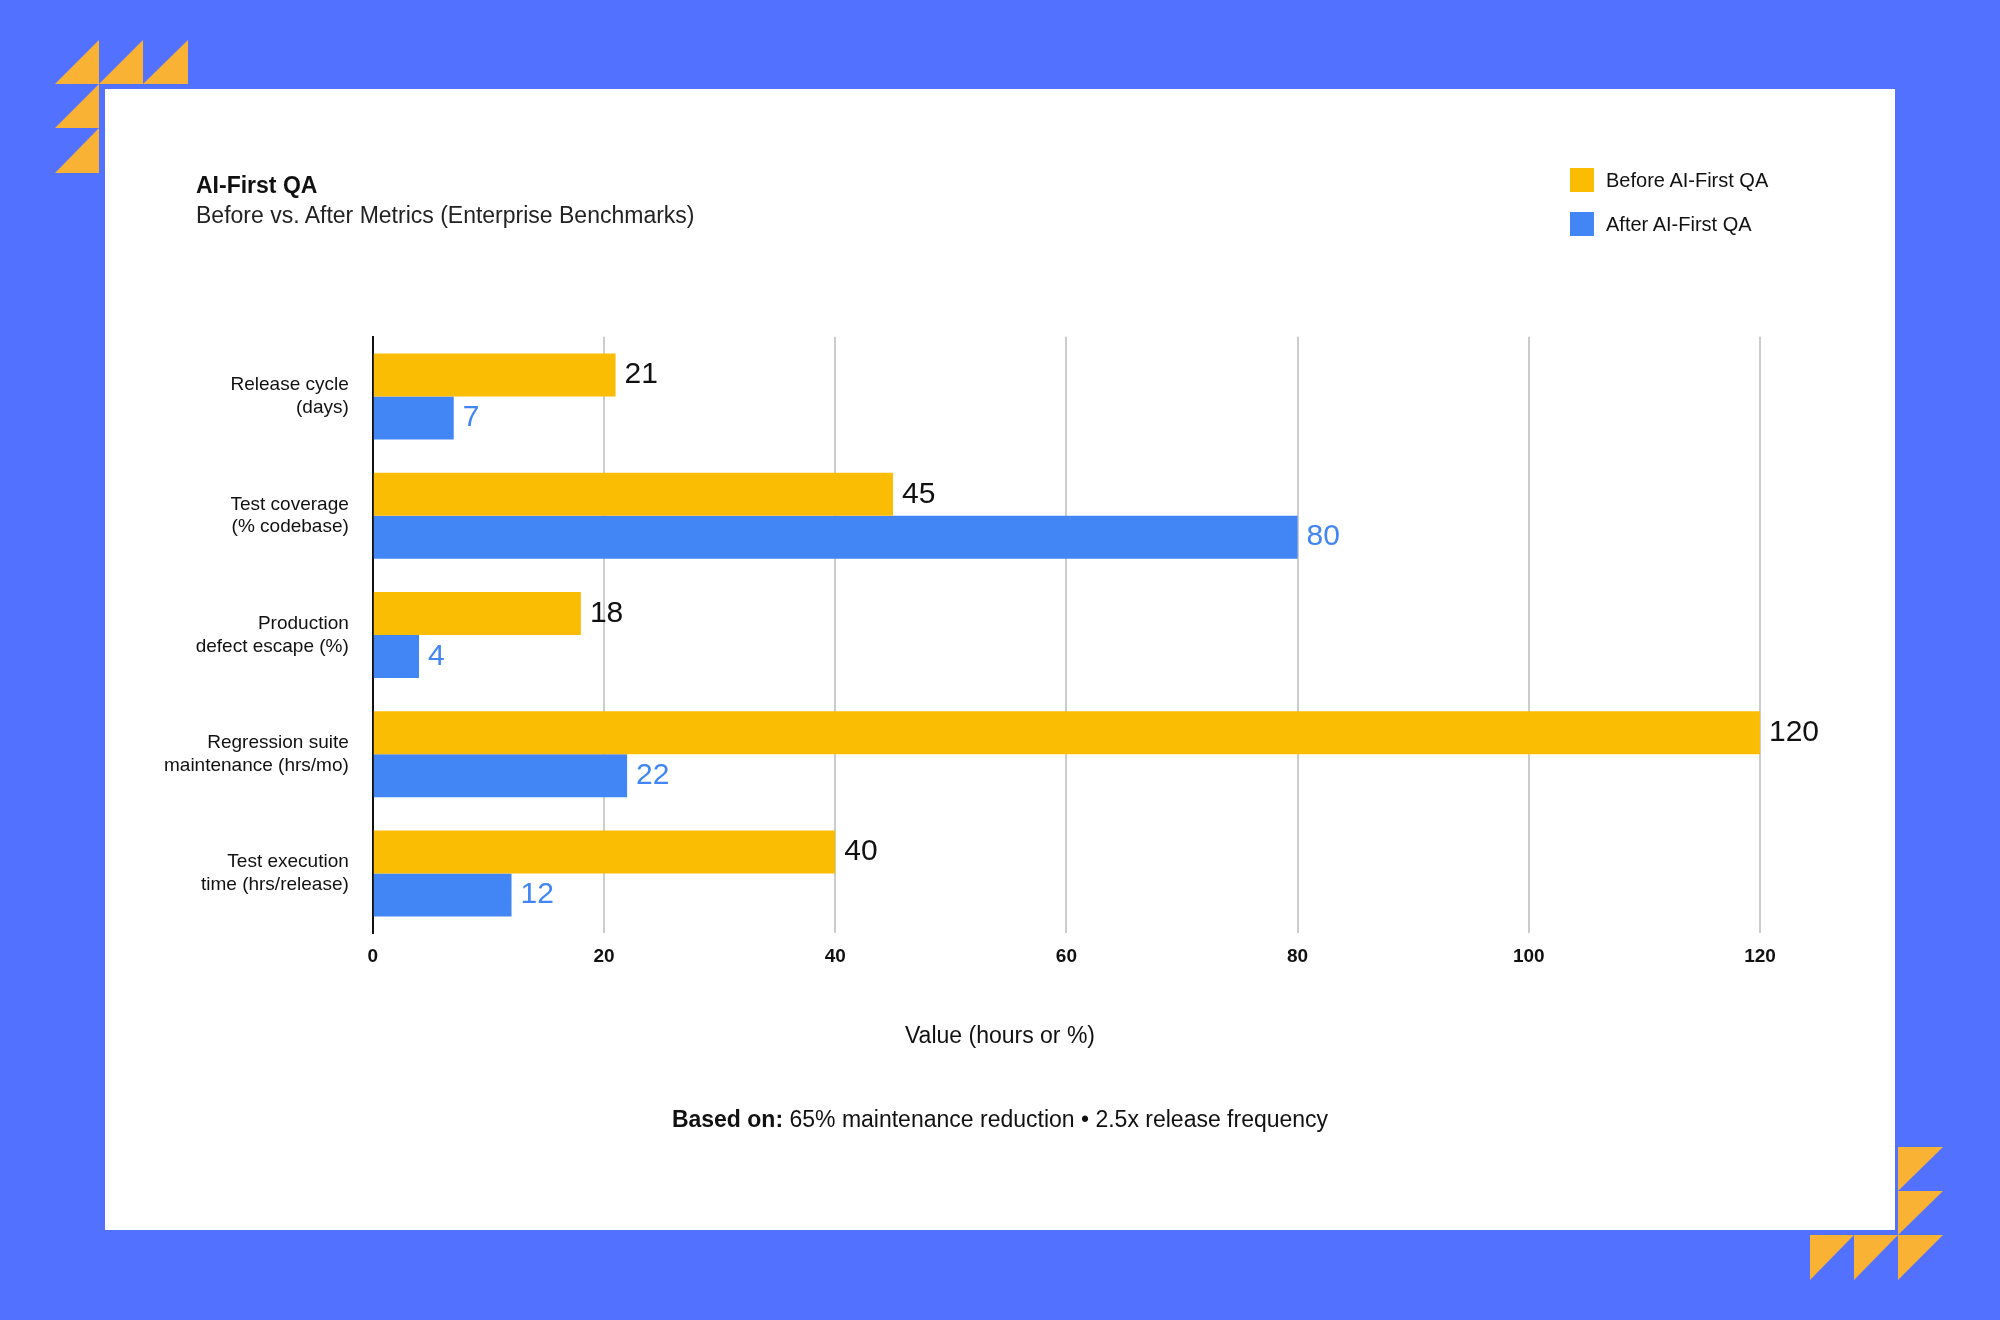  What do you see at coordinates (1000, 1119) in the screenshot?
I see `text: Based on: 65% maintenance reduction • 2.5x release frequency` at bounding box center [1000, 1119].